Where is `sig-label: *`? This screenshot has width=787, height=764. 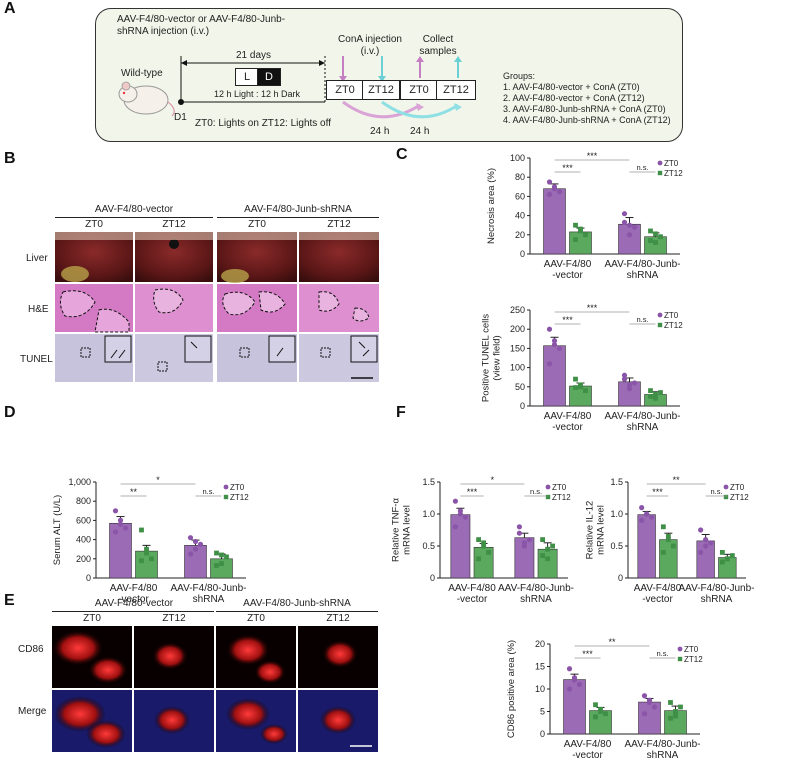
sig-label: * is located at coordinates (158, 480).